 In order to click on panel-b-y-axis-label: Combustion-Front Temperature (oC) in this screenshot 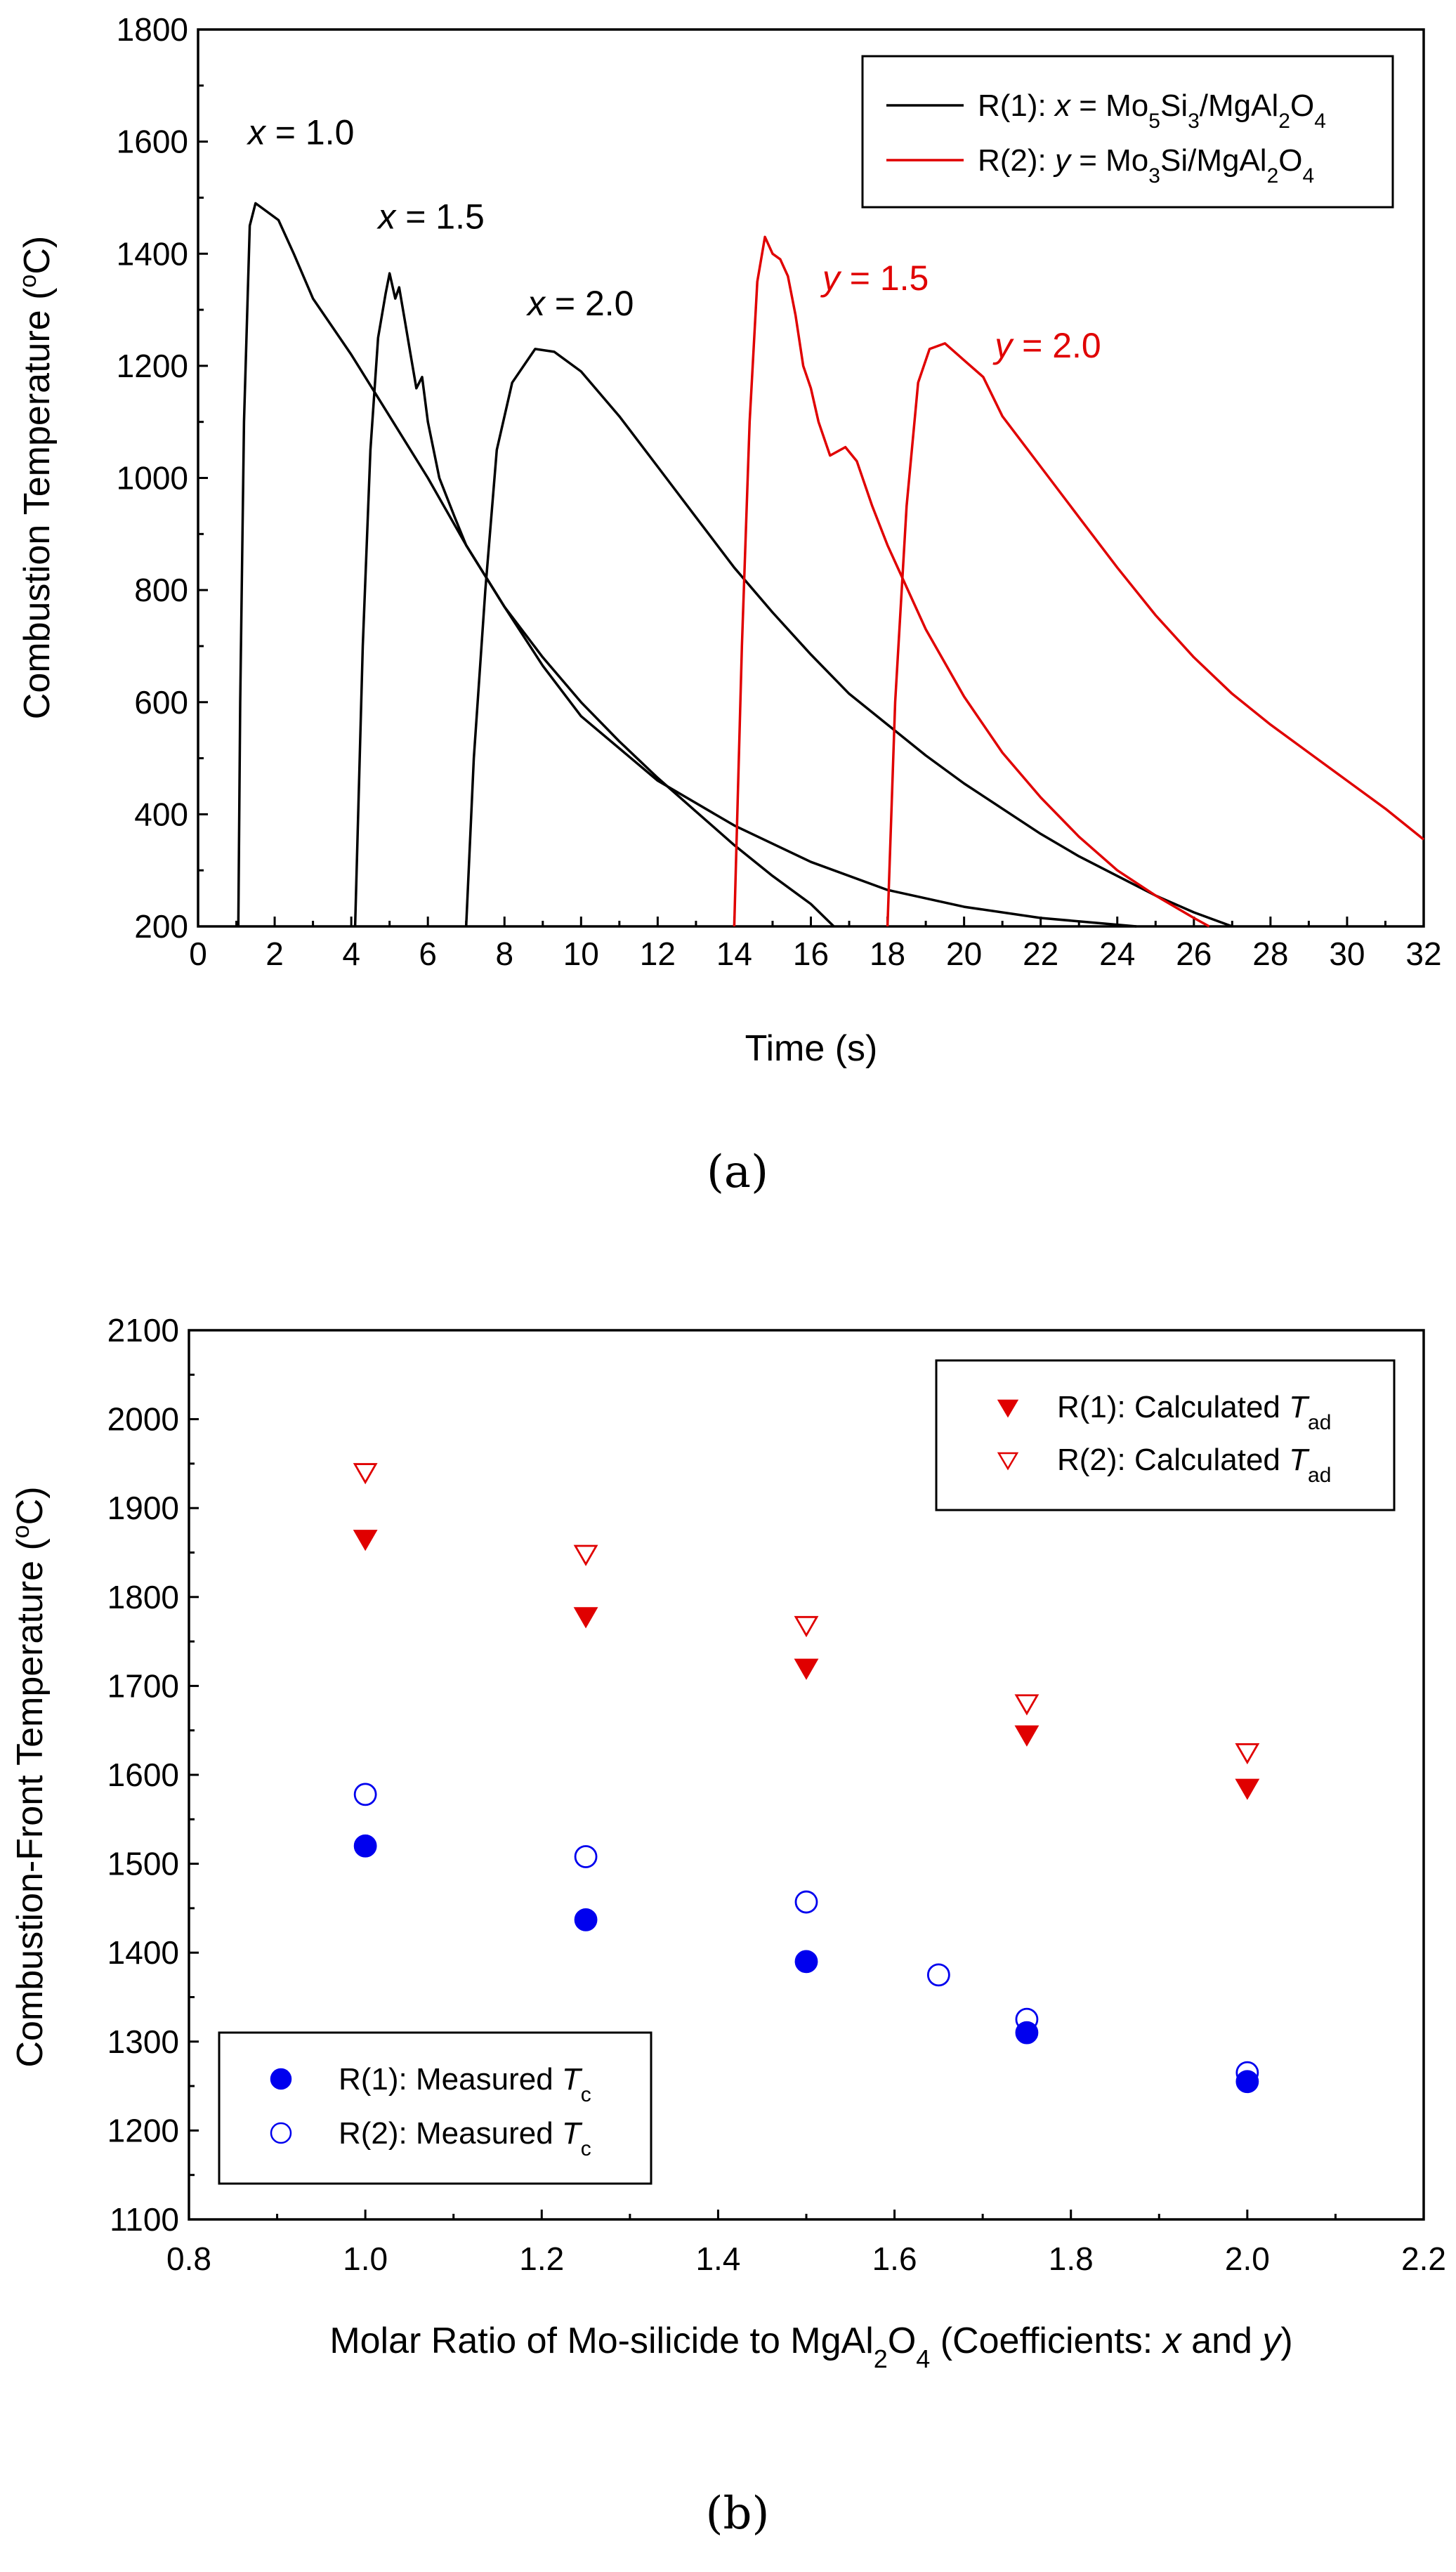, I will do `click(29, 1777)`.